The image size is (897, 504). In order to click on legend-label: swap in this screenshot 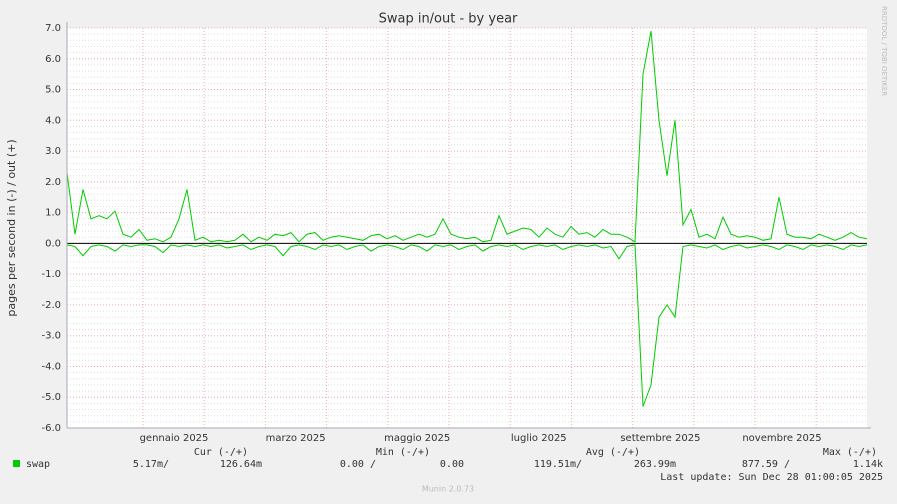, I will do `click(38, 464)`.